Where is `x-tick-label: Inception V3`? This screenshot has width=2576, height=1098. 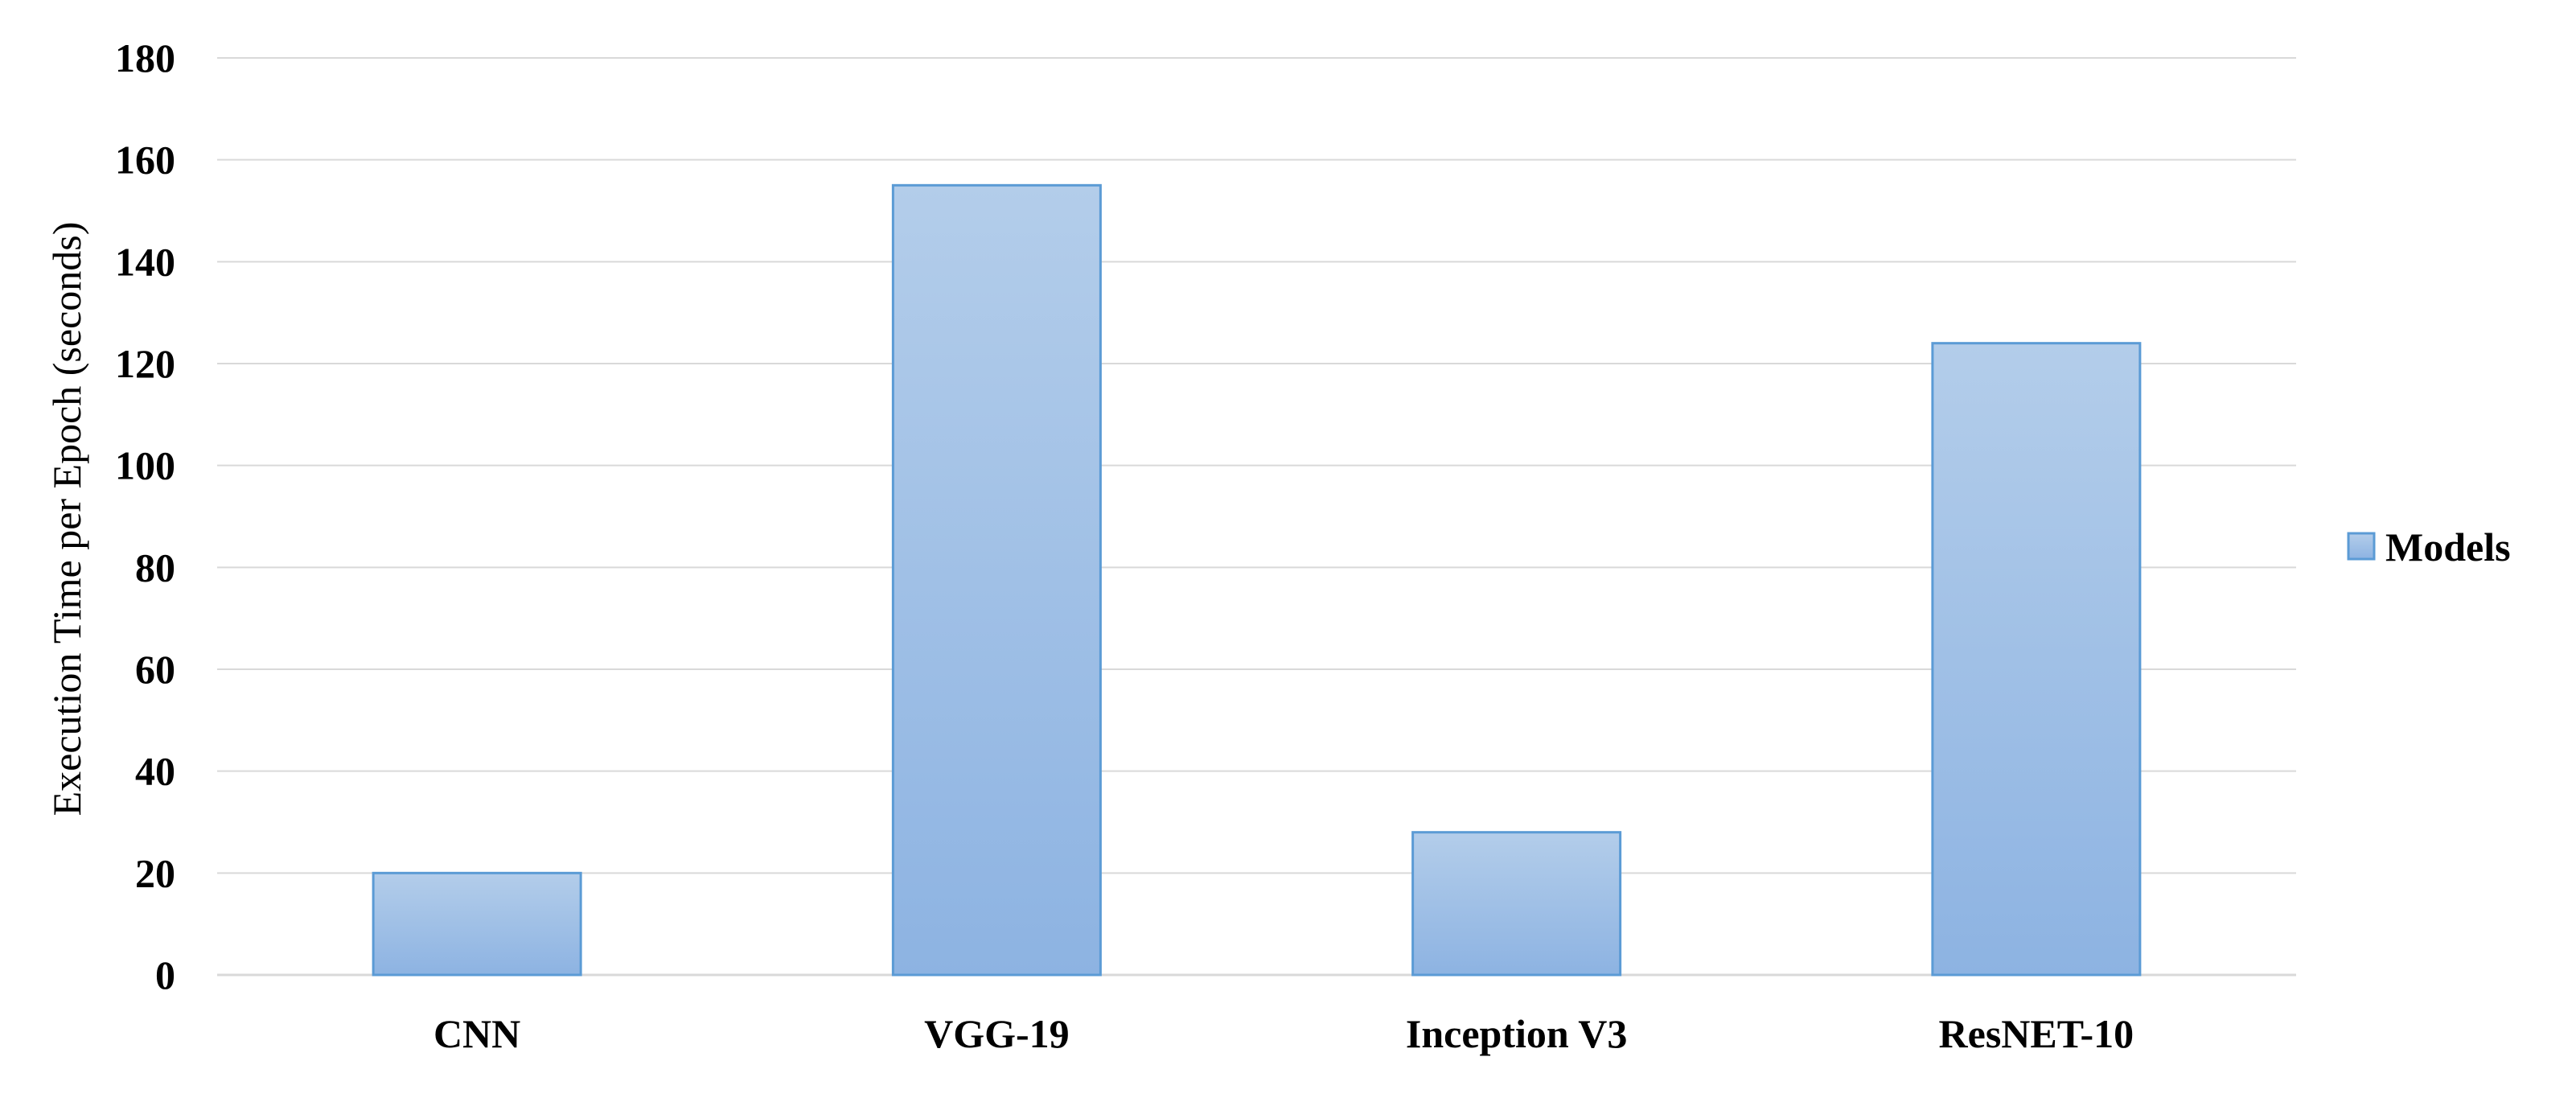 x-tick-label: Inception V3 is located at coordinates (1517, 1033).